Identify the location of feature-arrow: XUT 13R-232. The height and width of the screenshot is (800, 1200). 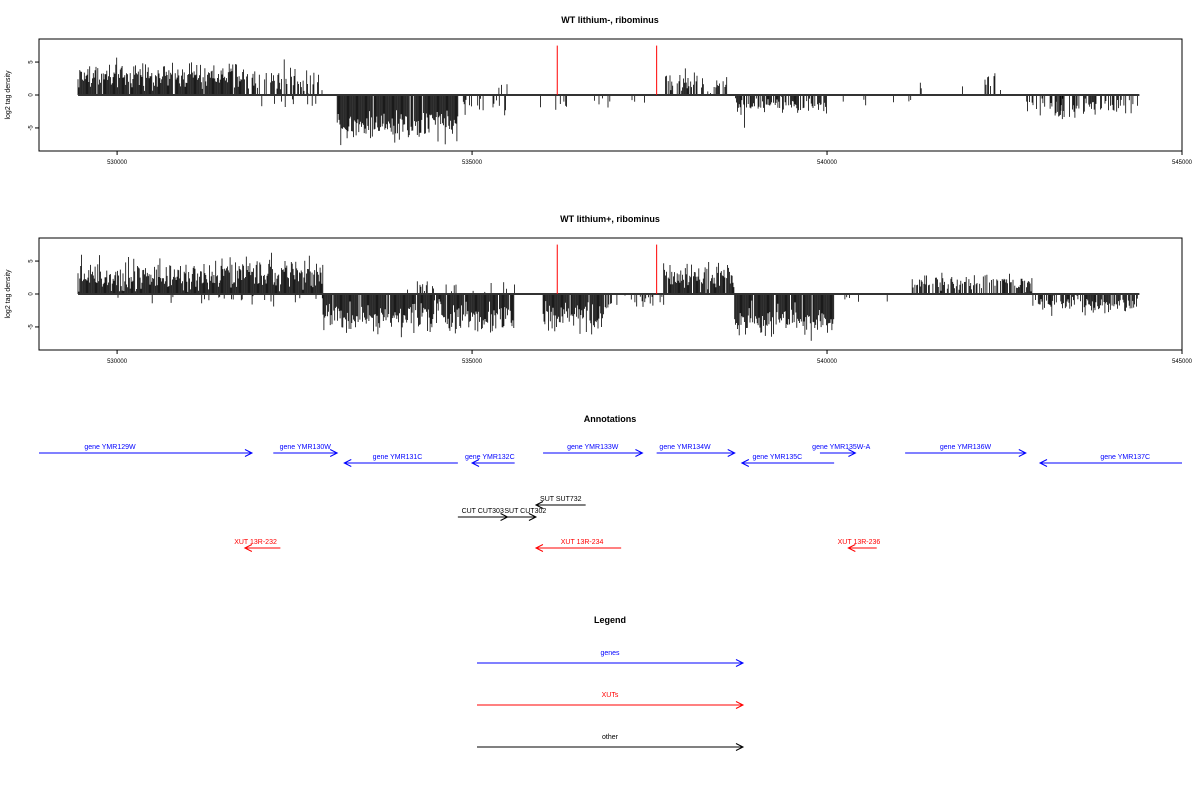
(257, 545).